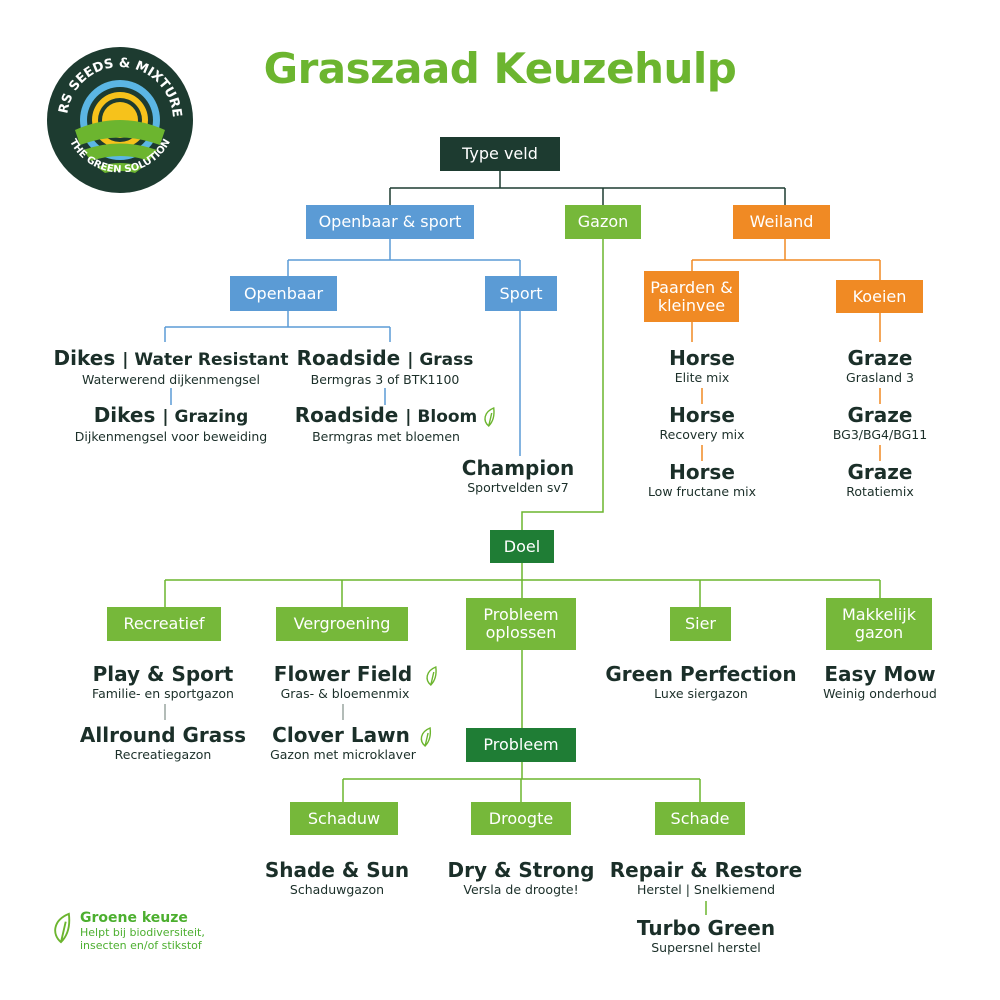 The width and height of the screenshot is (1000, 1000). What do you see at coordinates (385, 379) in the screenshot?
I see `product-subtitle: Bermgras 3 of BTK1100` at bounding box center [385, 379].